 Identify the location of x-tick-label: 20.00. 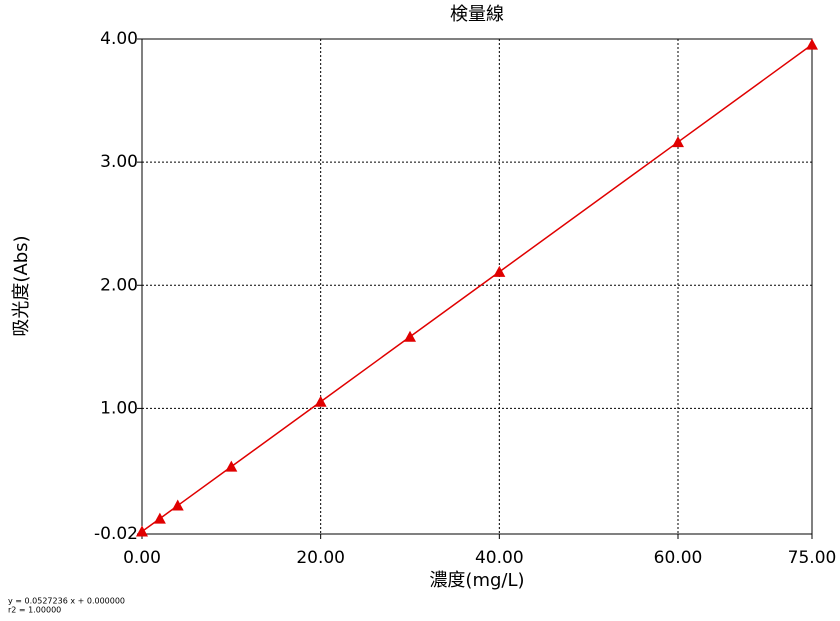
(320, 558).